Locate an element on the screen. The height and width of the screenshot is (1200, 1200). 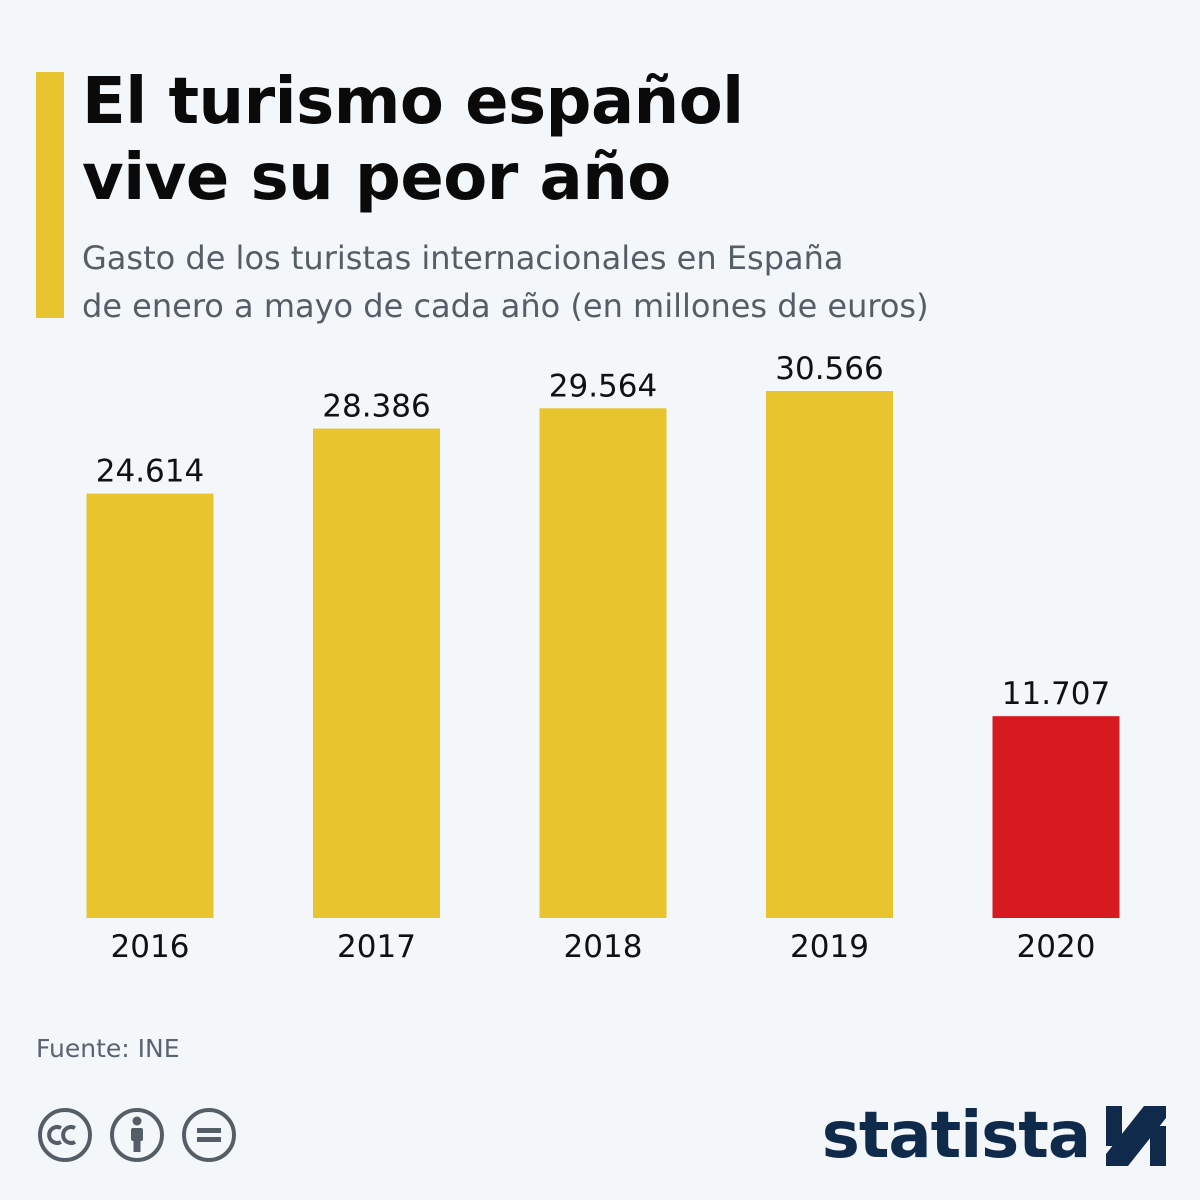
bar-2016 is located at coordinates (150, 705).